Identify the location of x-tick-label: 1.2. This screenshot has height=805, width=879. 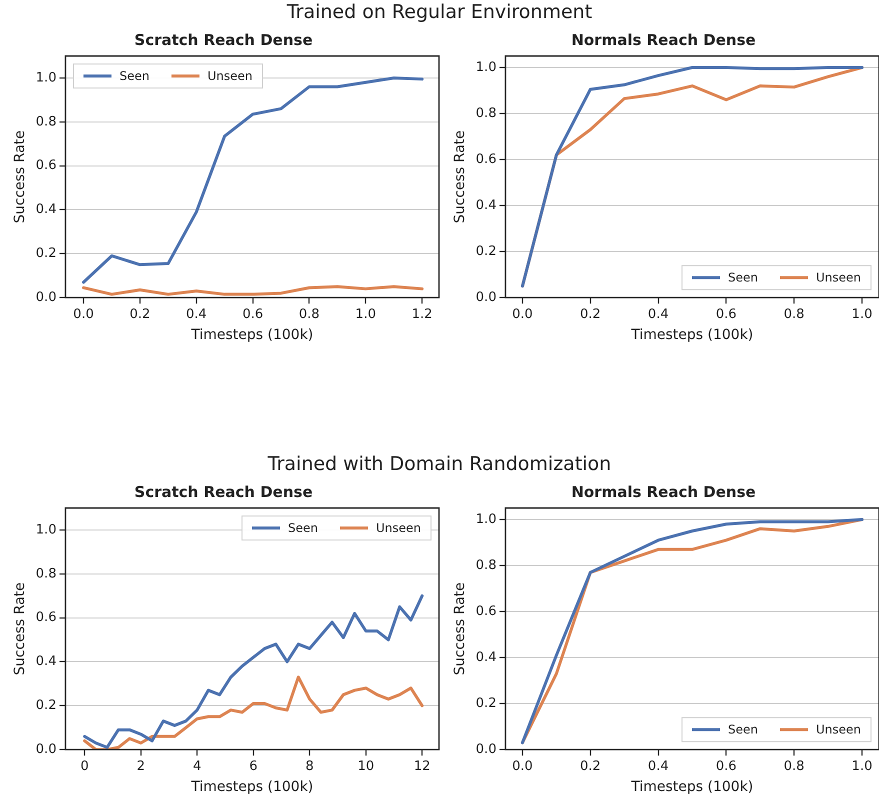
(422, 314).